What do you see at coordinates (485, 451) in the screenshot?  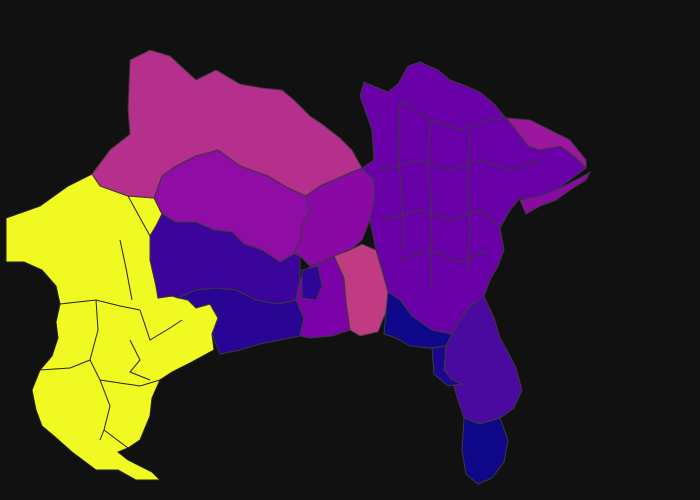 I see `region-miura` at bounding box center [485, 451].